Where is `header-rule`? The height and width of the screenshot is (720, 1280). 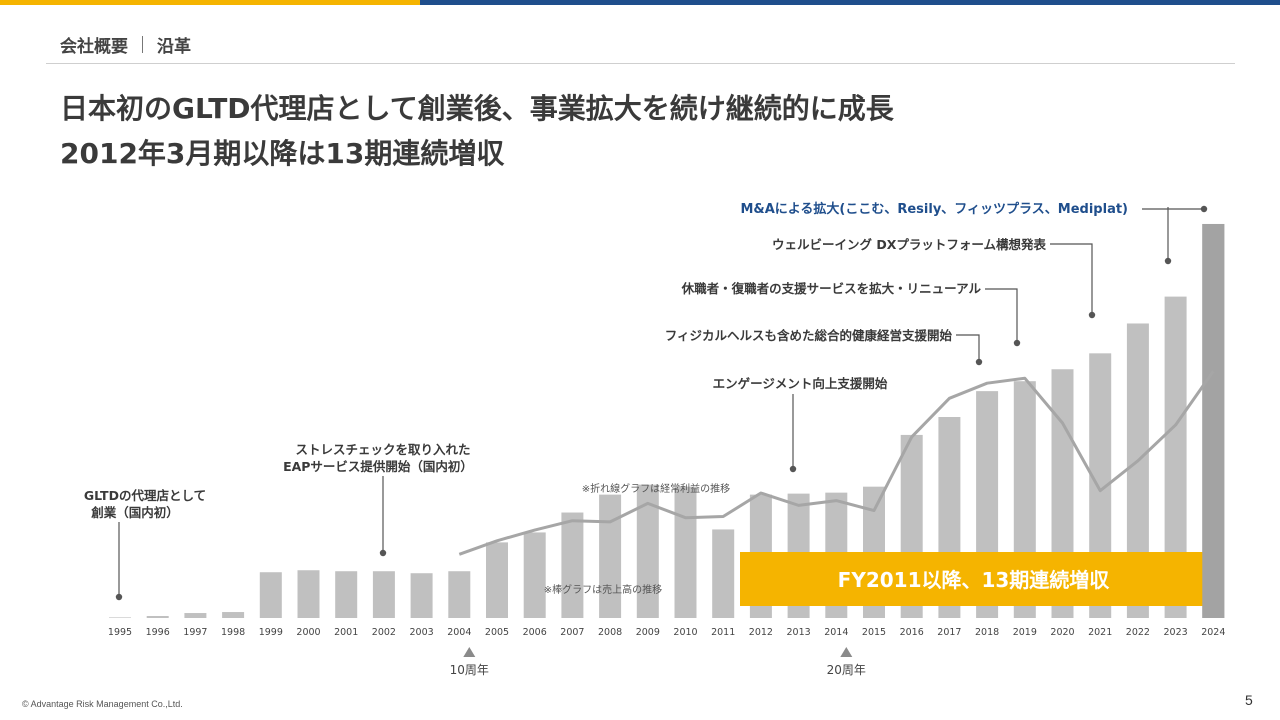
header-rule is located at coordinates (640, 63).